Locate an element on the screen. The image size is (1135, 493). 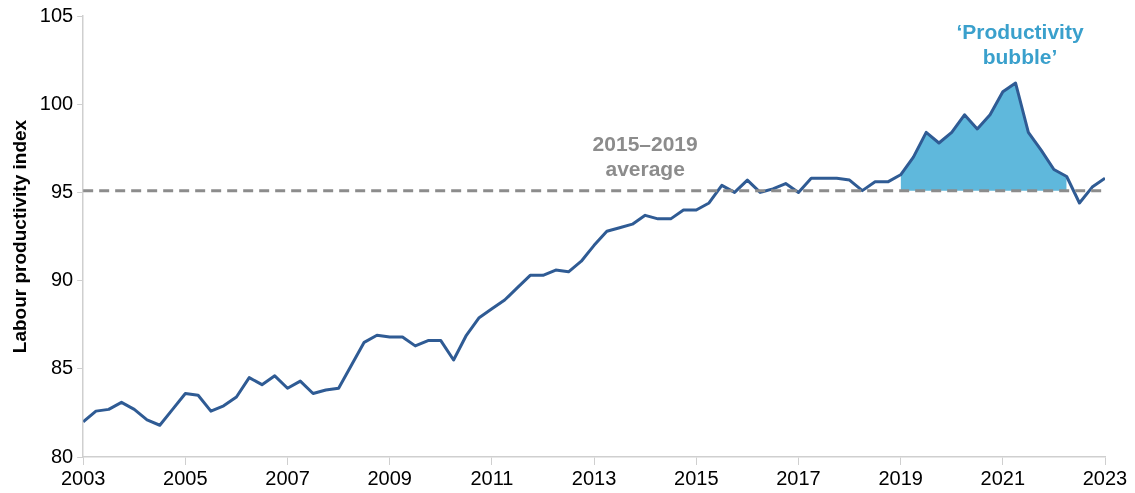
y-tick-label: 90 is located at coordinates (62, 279).